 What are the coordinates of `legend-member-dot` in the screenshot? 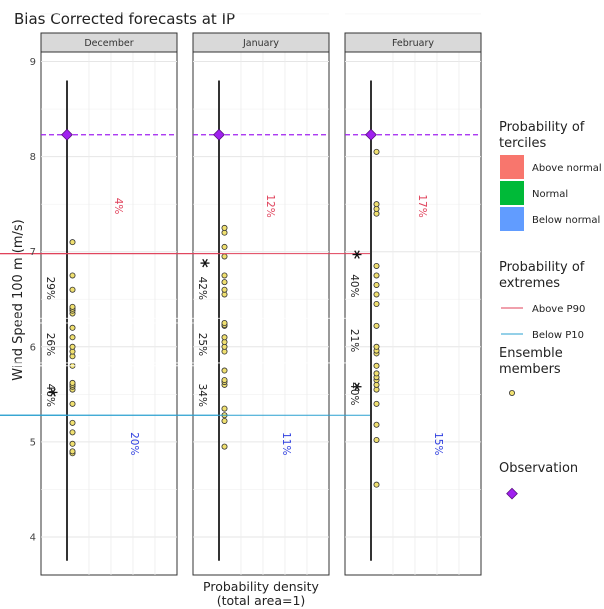 It's located at (511, 392).